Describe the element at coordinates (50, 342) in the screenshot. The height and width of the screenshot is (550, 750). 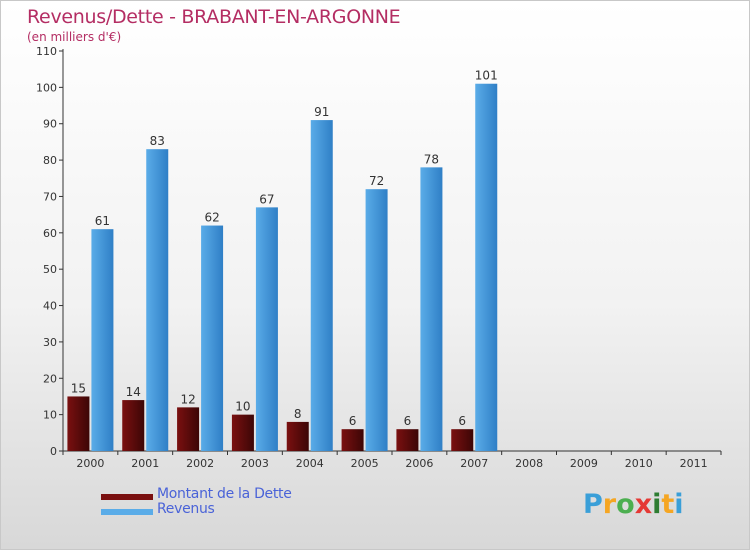
I see `y-tick-label: 30` at that location.